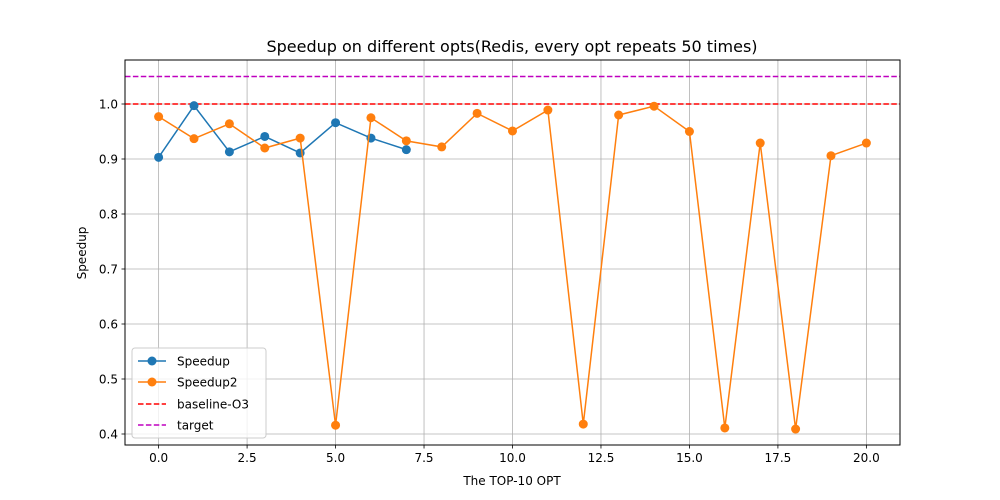 Image resolution: width=1000 pixels, height=500 pixels. What do you see at coordinates (866, 458) in the screenshot?
I see `x-tick-label: 20.0` at bounding box center [866, 458].